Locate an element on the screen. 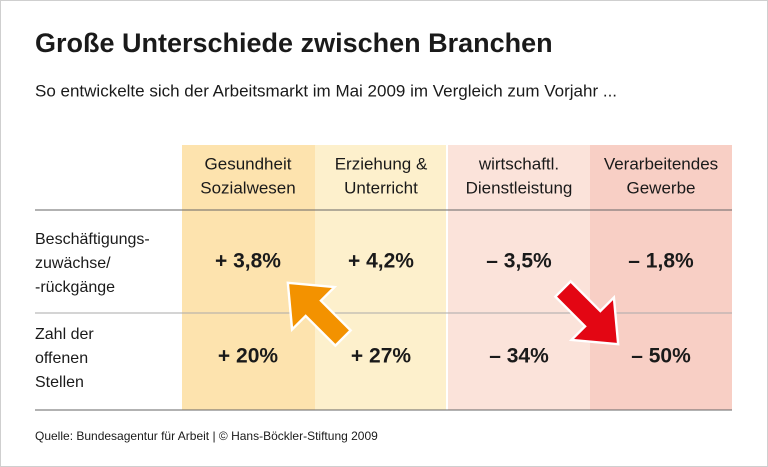 This screenshot has height=467, width=768. row-label: Stellen is located at coordinates (59, 382).